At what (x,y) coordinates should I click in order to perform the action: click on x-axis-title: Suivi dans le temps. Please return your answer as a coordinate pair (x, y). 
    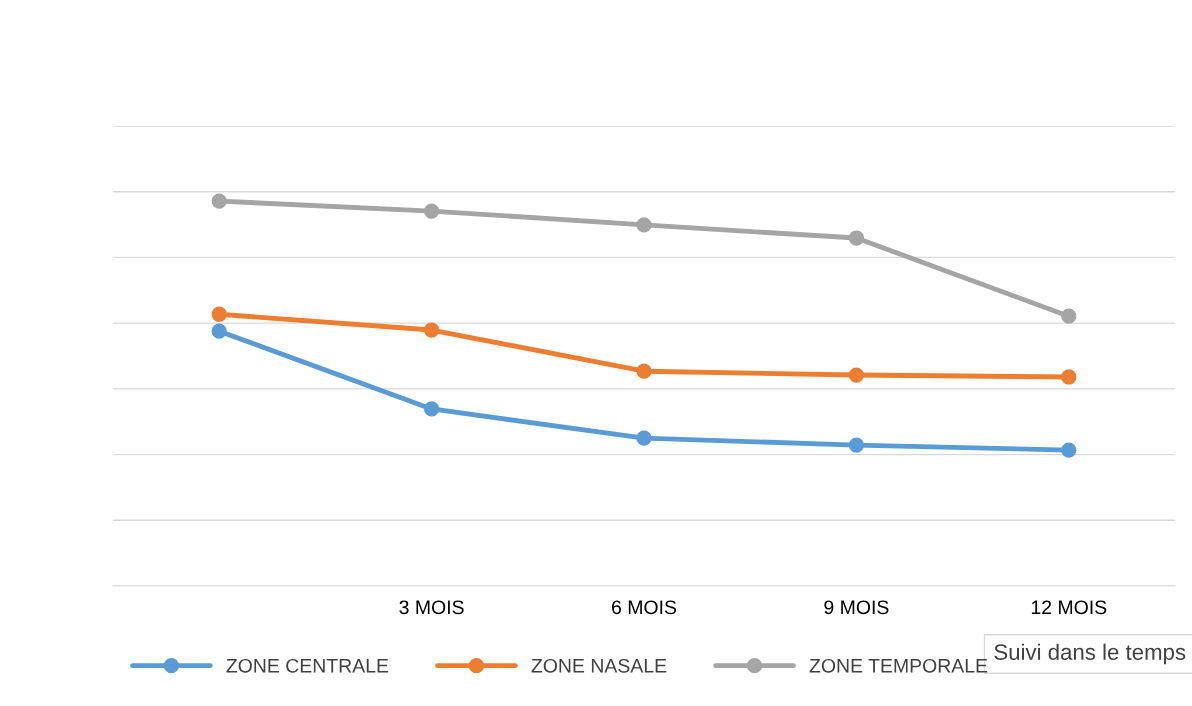
    Looking at the image, I should click on (1090, 654).